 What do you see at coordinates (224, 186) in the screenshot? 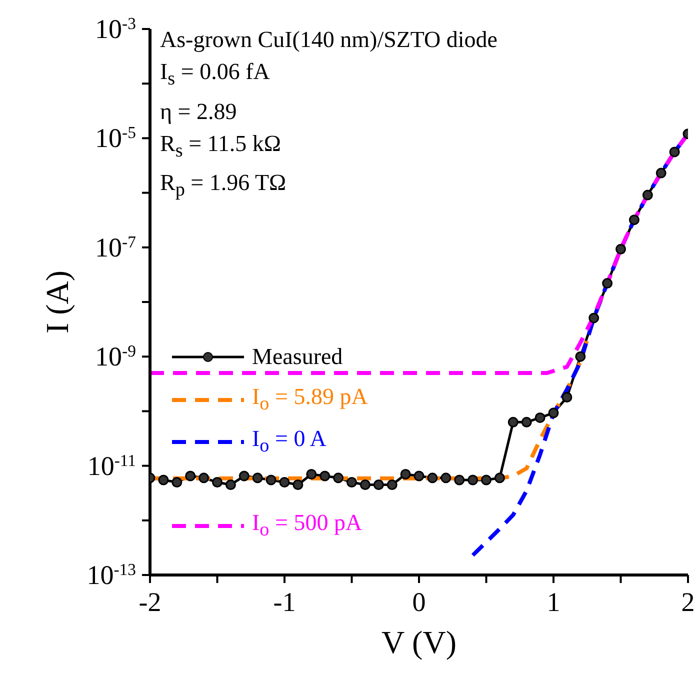
I see `annotation: R$_{p}$ = 1.96 TΩ` at bounding box center [224, 186].